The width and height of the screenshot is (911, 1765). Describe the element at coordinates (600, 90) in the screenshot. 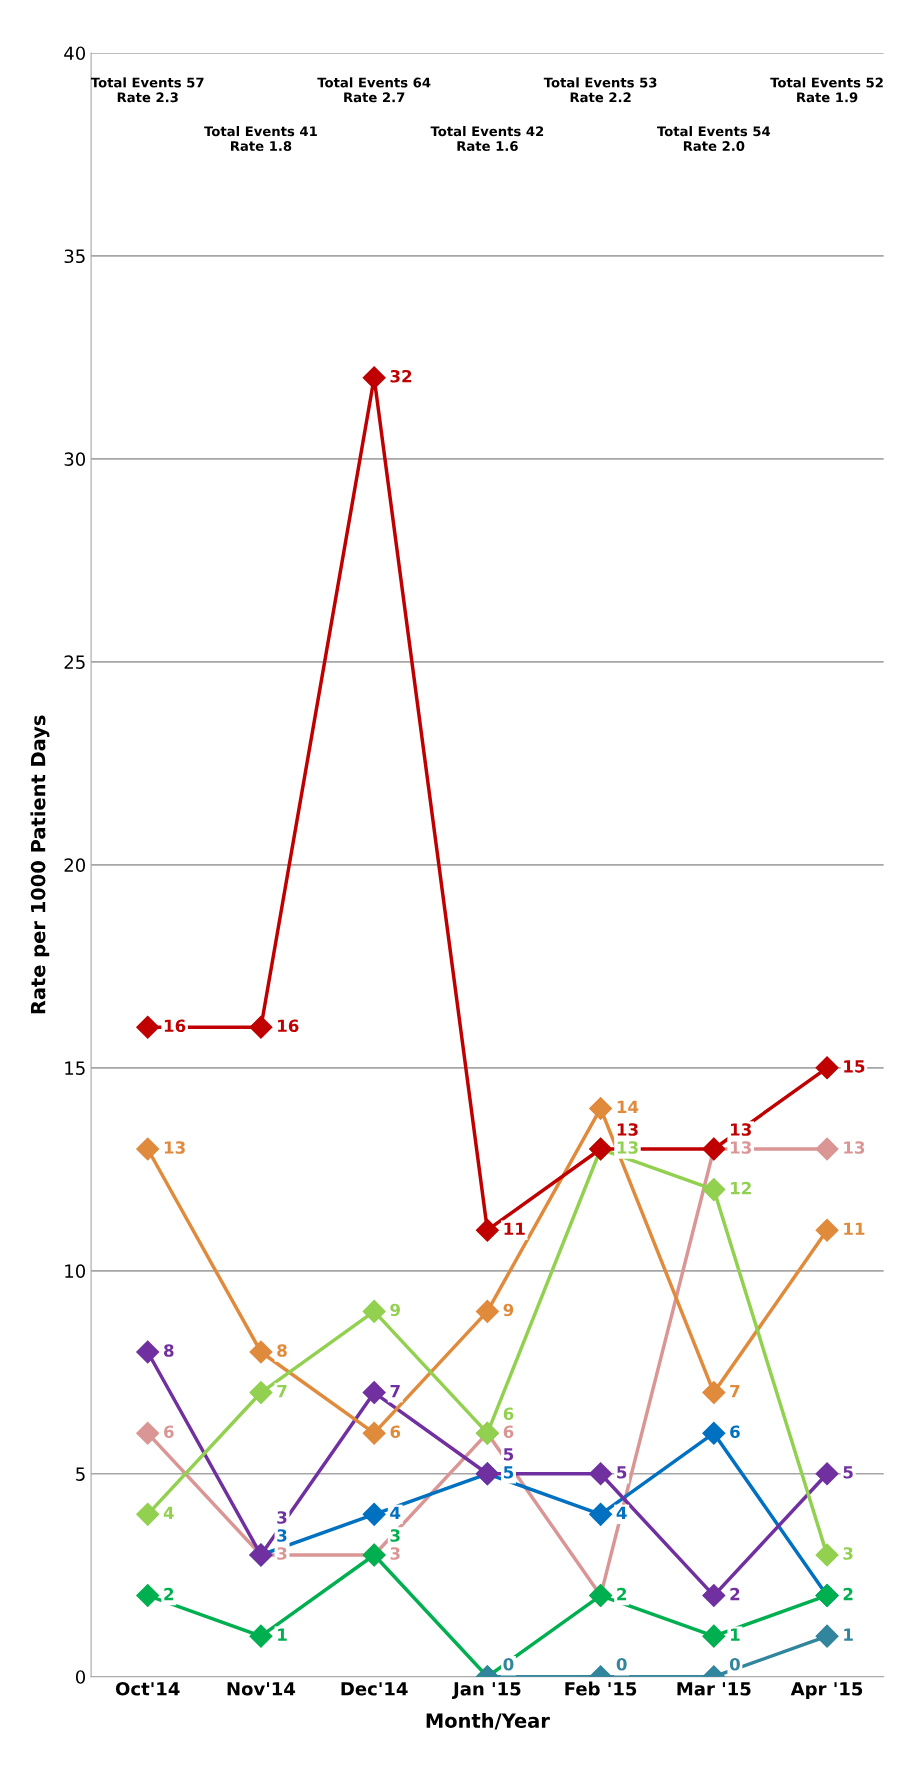

I see `annotation: Total Events 53 Rate 2.2` at that location.